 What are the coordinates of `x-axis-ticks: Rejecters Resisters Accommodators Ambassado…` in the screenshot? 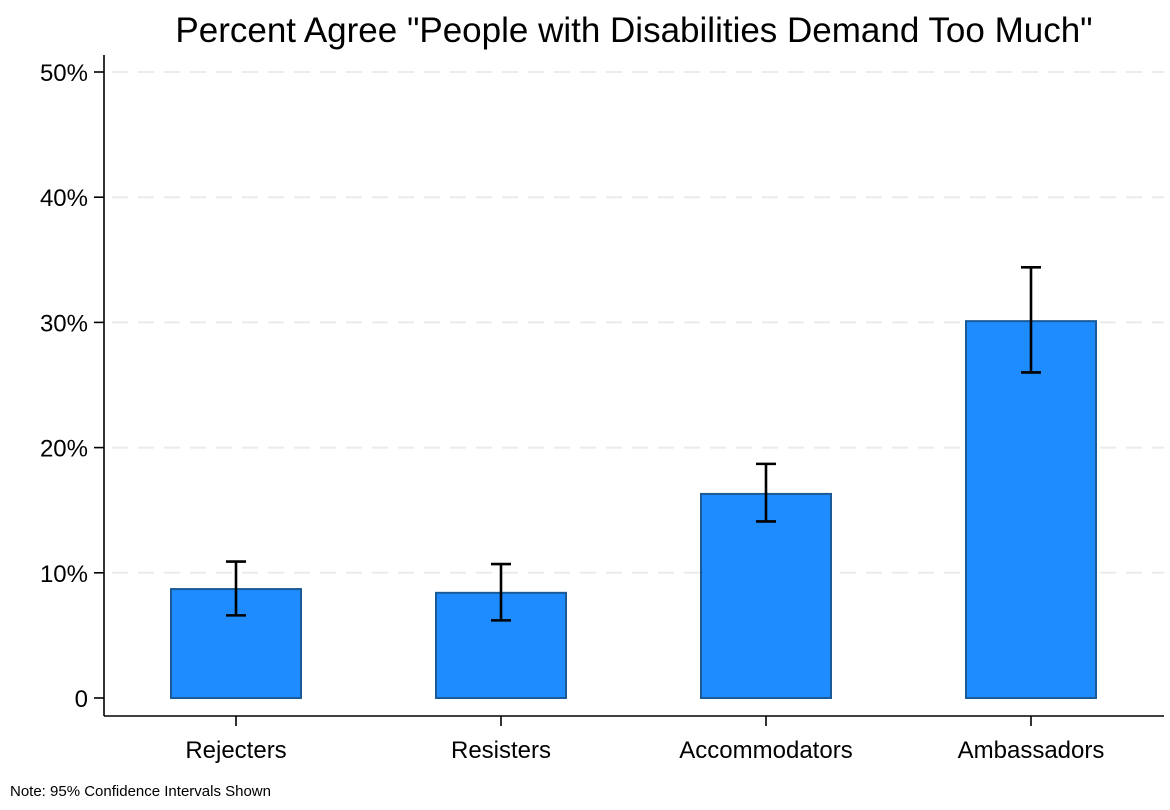 It's located at (644, 740).